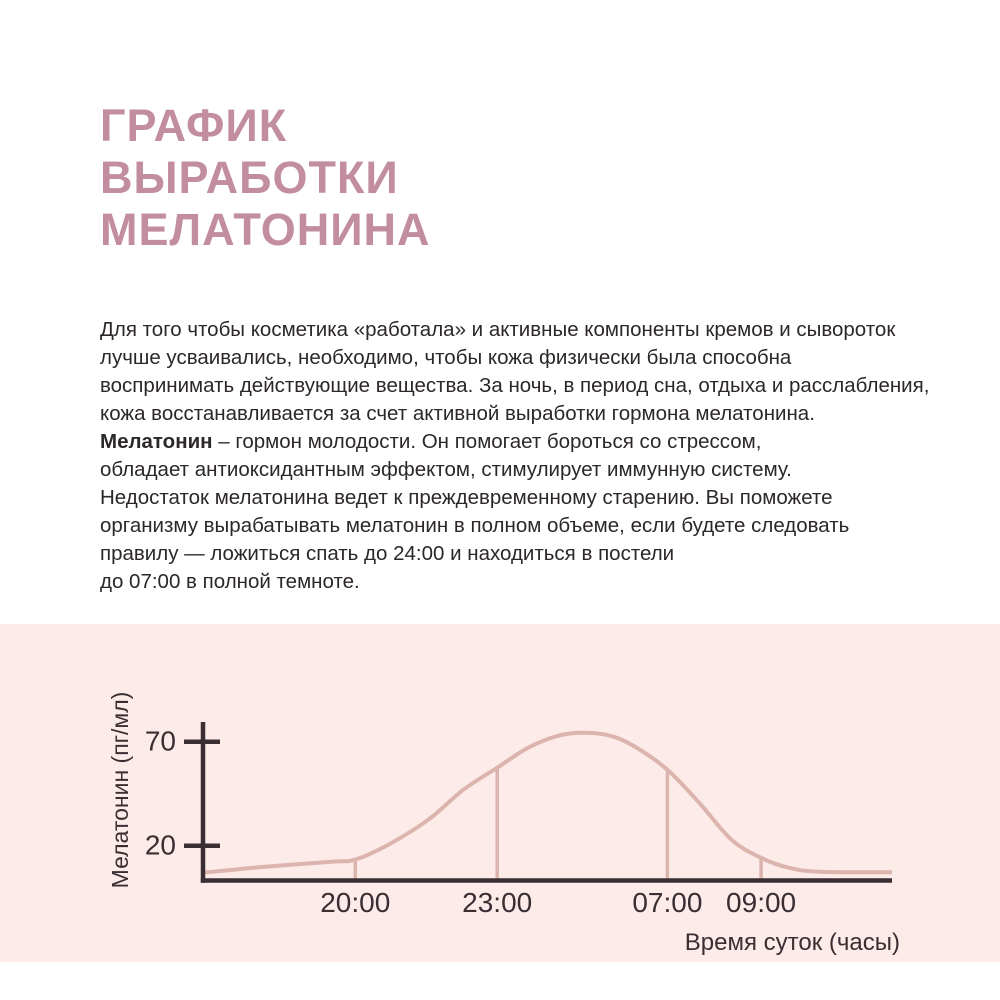 The width and height of the screenshot is (1000, 1000). I want to click on page-title: ГРАФИК ВЫРАБОТКИ МЕЛАТОНИНА, so click(265, 178).